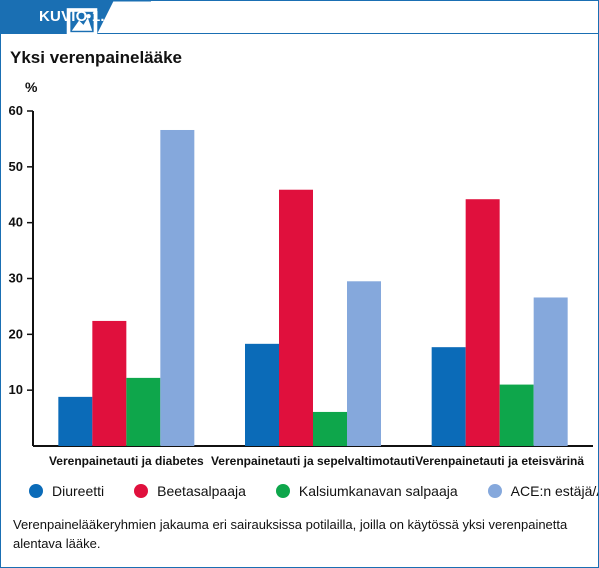 The width and height of the screenshot is (599, 568). Describe the element at coordinates (16, 333) in the screenshot. I see `y-axis-tick-label: 20` at that location.